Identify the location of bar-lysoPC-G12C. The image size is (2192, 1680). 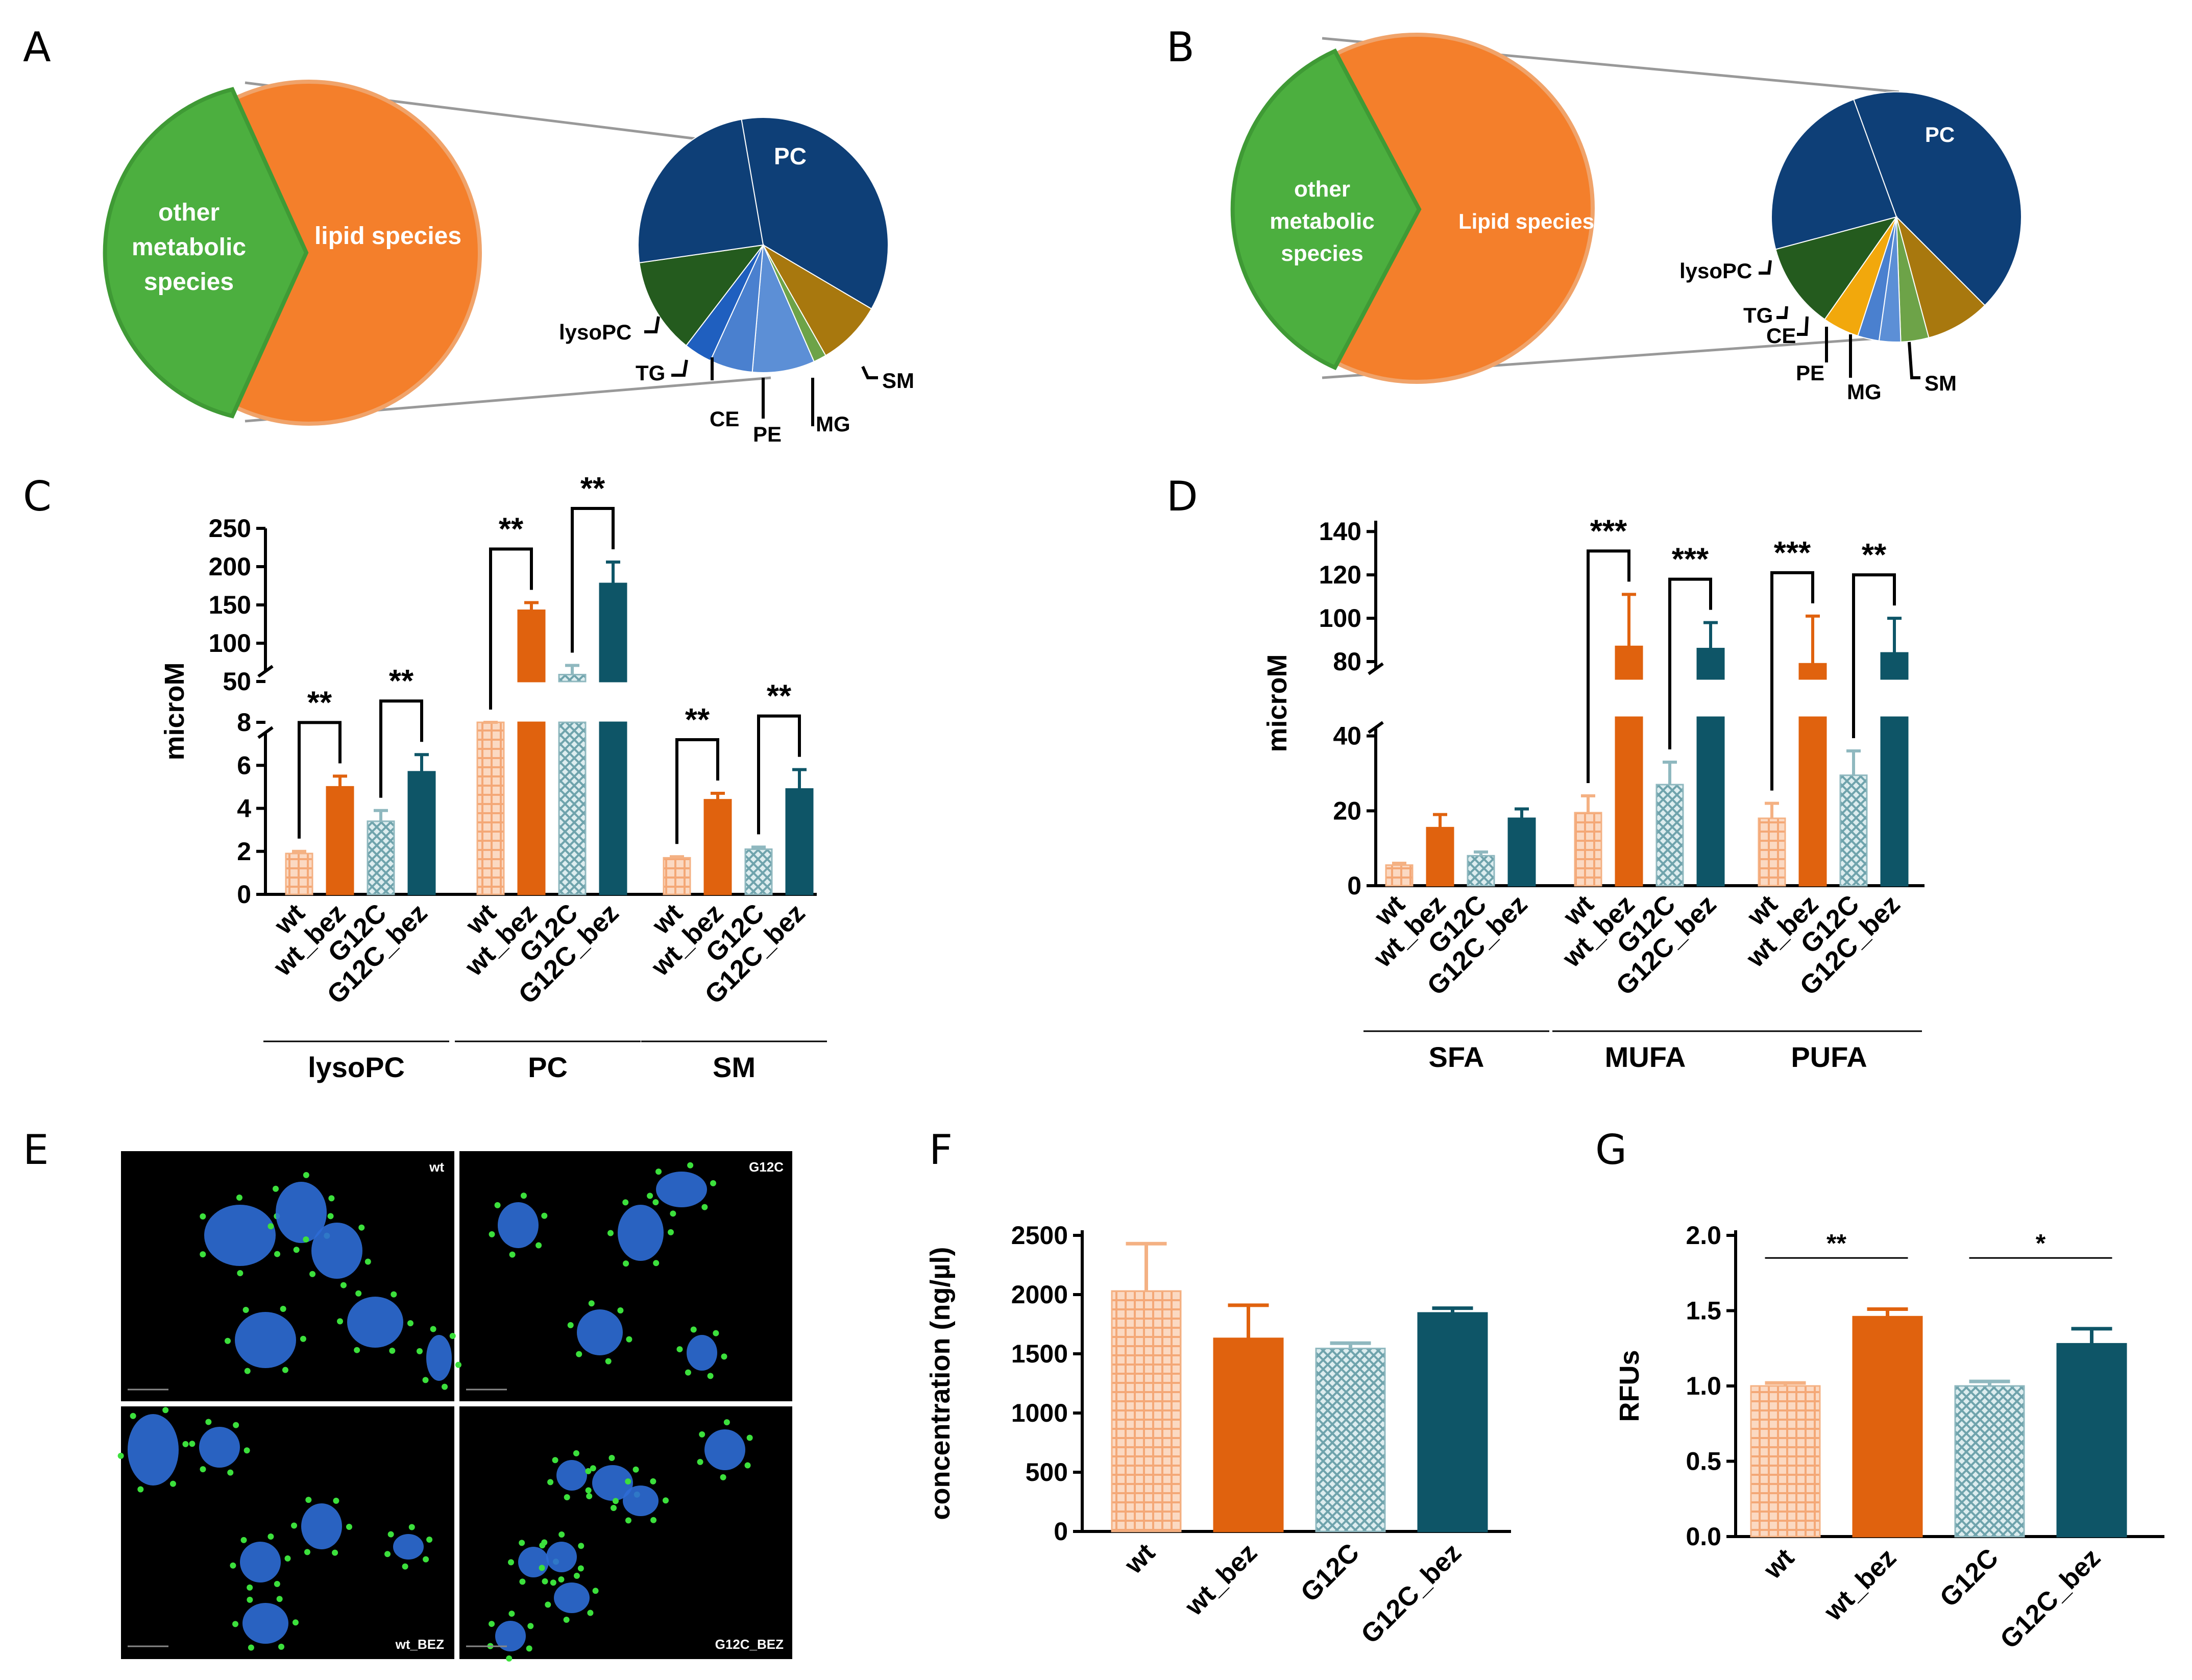
(381, 857).